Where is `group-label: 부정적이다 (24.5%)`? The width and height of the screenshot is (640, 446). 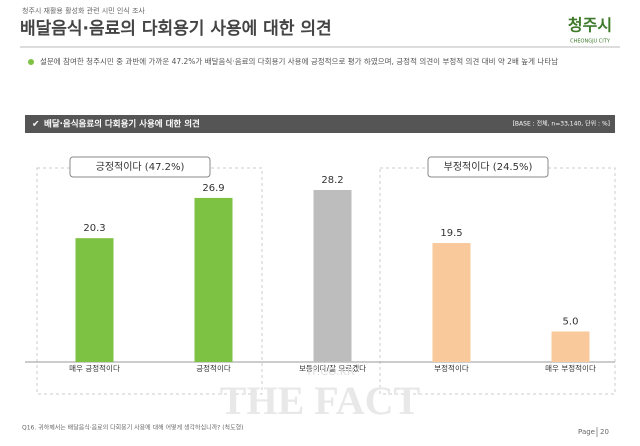 group-label: 부정적이다 (24.5%) is located at coordinates (488, 167).